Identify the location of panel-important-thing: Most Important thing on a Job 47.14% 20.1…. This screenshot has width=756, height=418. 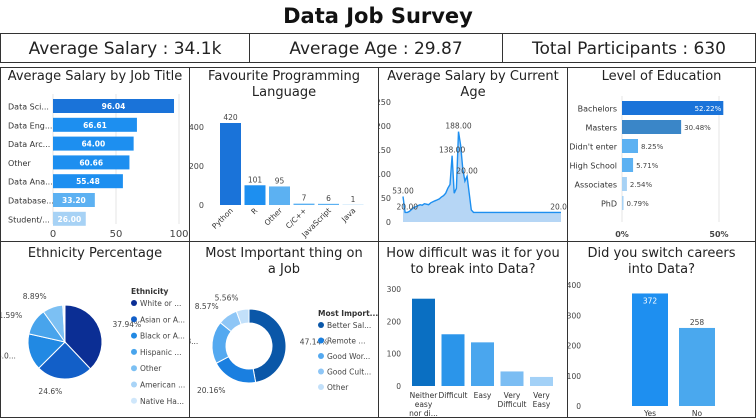
(284, 329).